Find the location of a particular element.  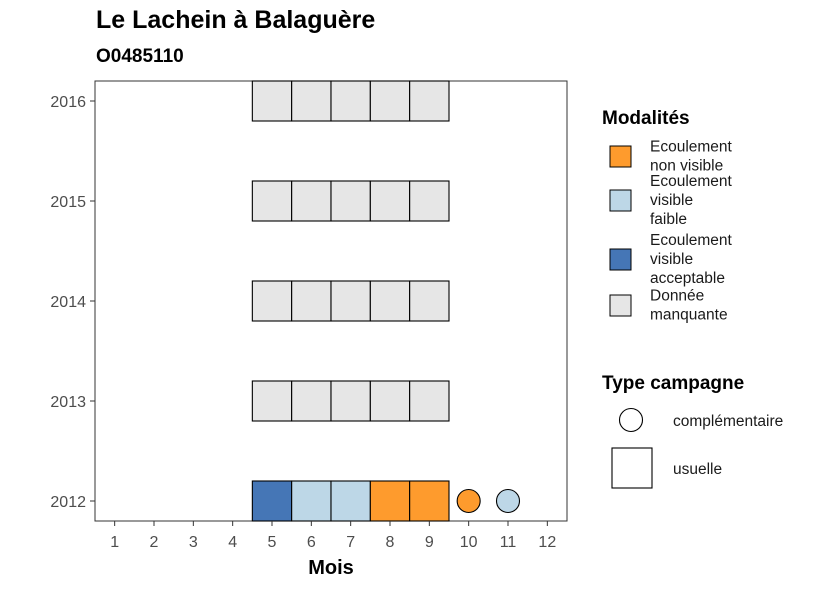

legend-label-2-0: Ecoulement is located at coordinates (691, 240).